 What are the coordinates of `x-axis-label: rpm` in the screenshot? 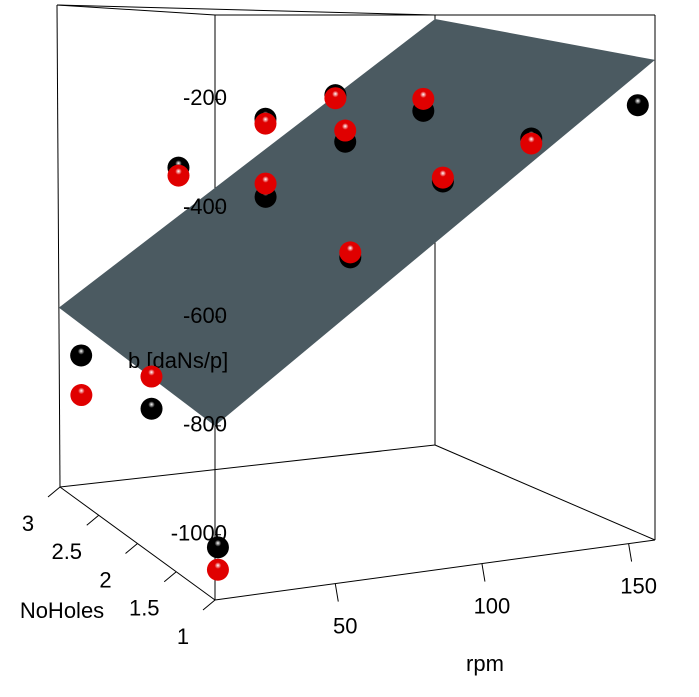 It's located at (485, 663).